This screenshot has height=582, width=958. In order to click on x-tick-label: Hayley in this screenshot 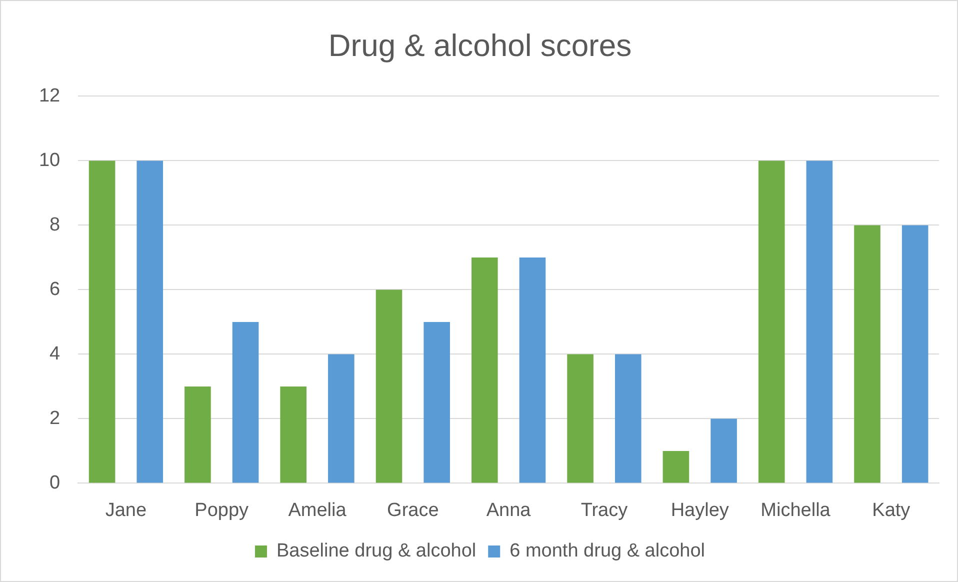, I will do `click(700, 510)`.